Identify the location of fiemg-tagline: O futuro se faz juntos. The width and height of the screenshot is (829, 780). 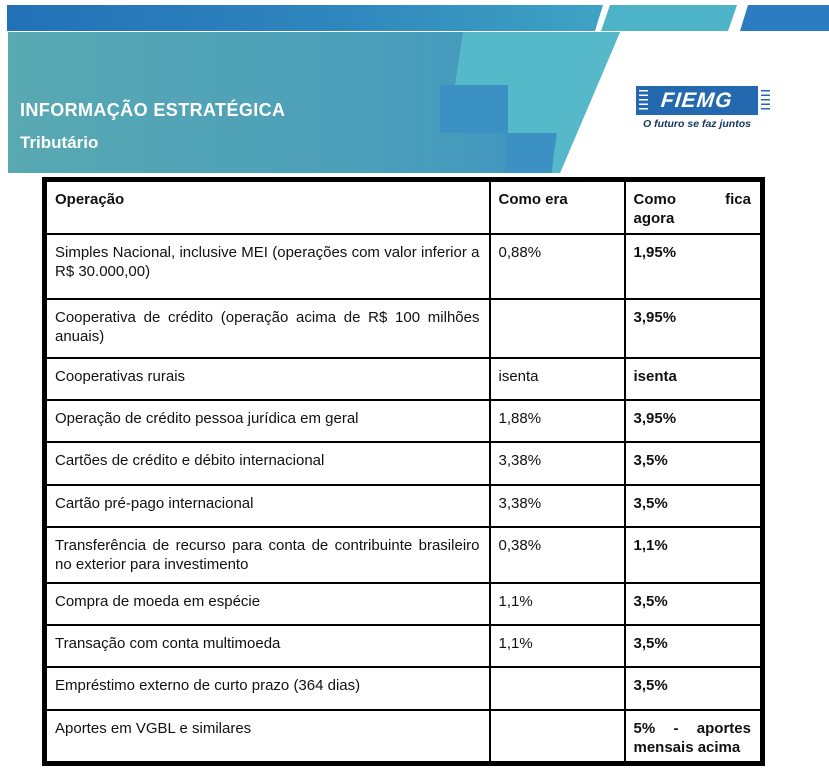
(697, 124).